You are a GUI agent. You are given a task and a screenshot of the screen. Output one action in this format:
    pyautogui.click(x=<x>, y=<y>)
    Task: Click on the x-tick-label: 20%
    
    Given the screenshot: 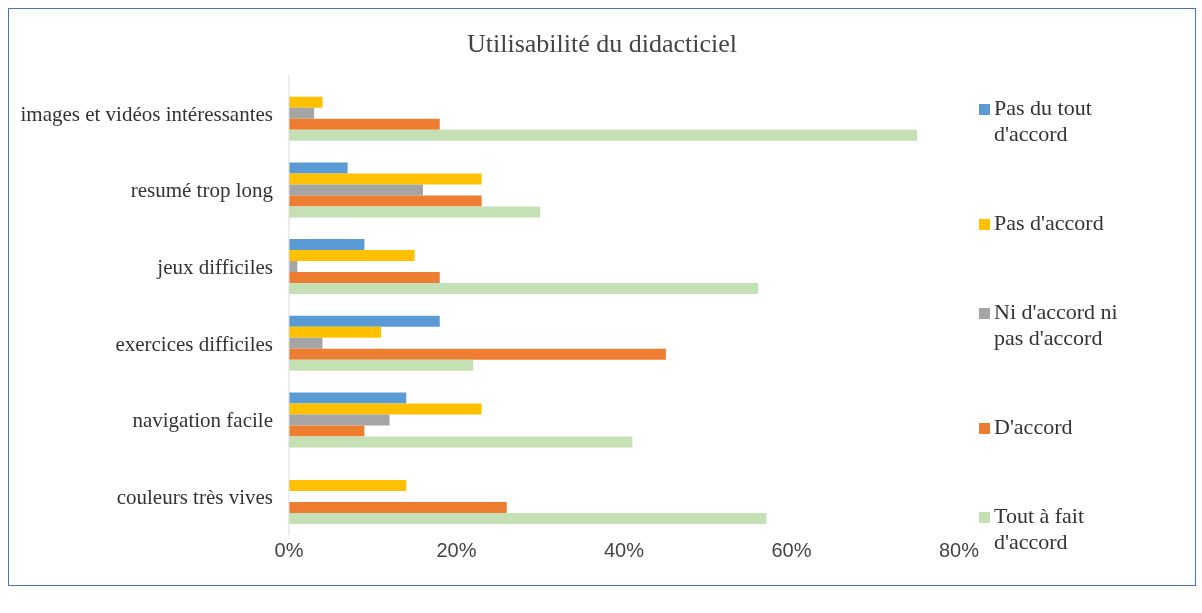 What is the action you would take?
    pyautogui.click(x=456, y=550)
    